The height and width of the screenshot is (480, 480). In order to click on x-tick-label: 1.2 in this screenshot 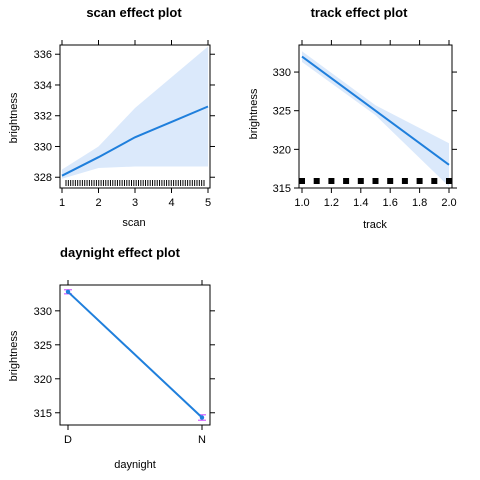, I will do `click(331, 203)`.